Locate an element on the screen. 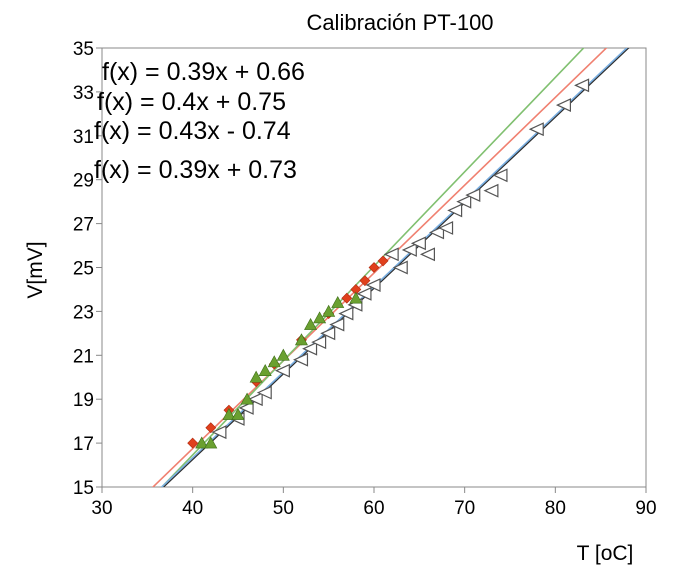  y-tick-labels: 15 17 19 21 23 25 27 29 31 33 35 is located at coordinates (83, 269).